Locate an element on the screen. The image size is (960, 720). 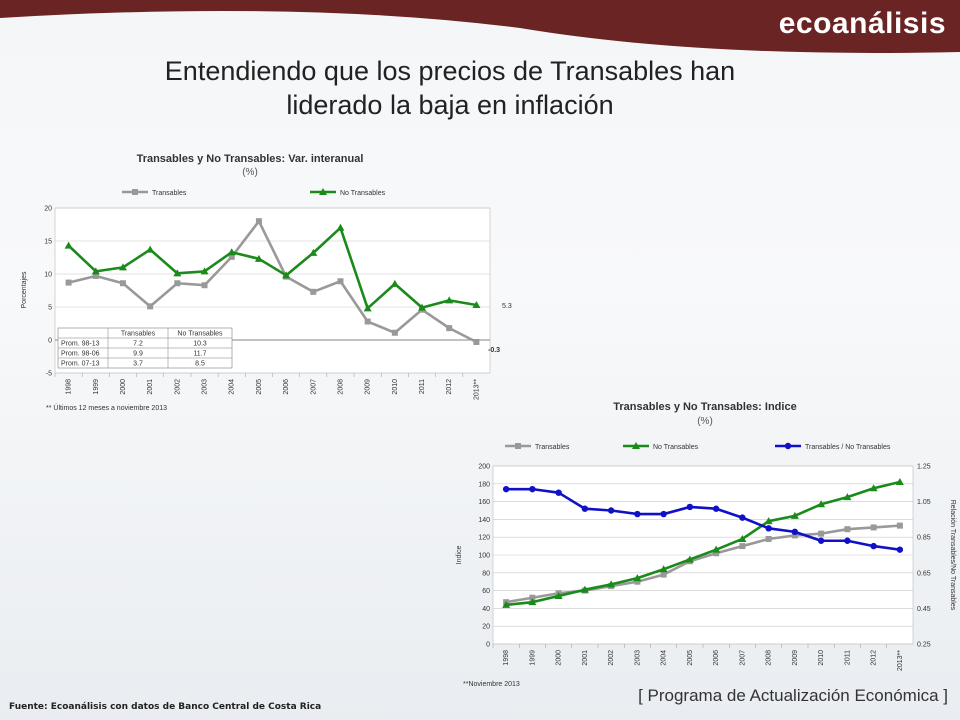
series-line-transables-no-transables is located at coordinates (703, 519).